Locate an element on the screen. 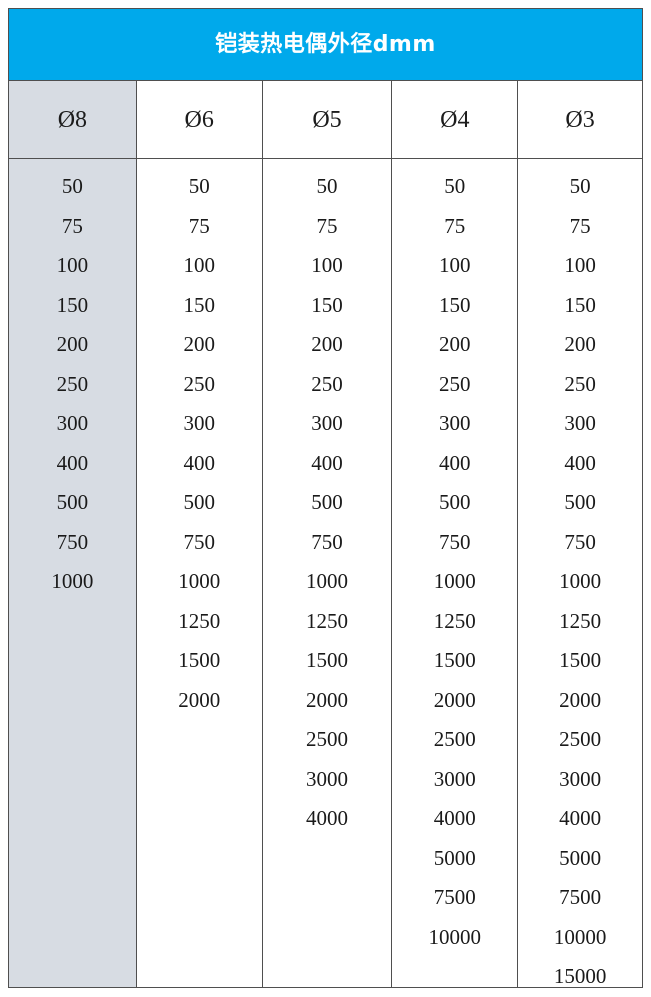 The image size is (651, 997). column-header-label-4: Ø3 is located at coordinates (580, 119).